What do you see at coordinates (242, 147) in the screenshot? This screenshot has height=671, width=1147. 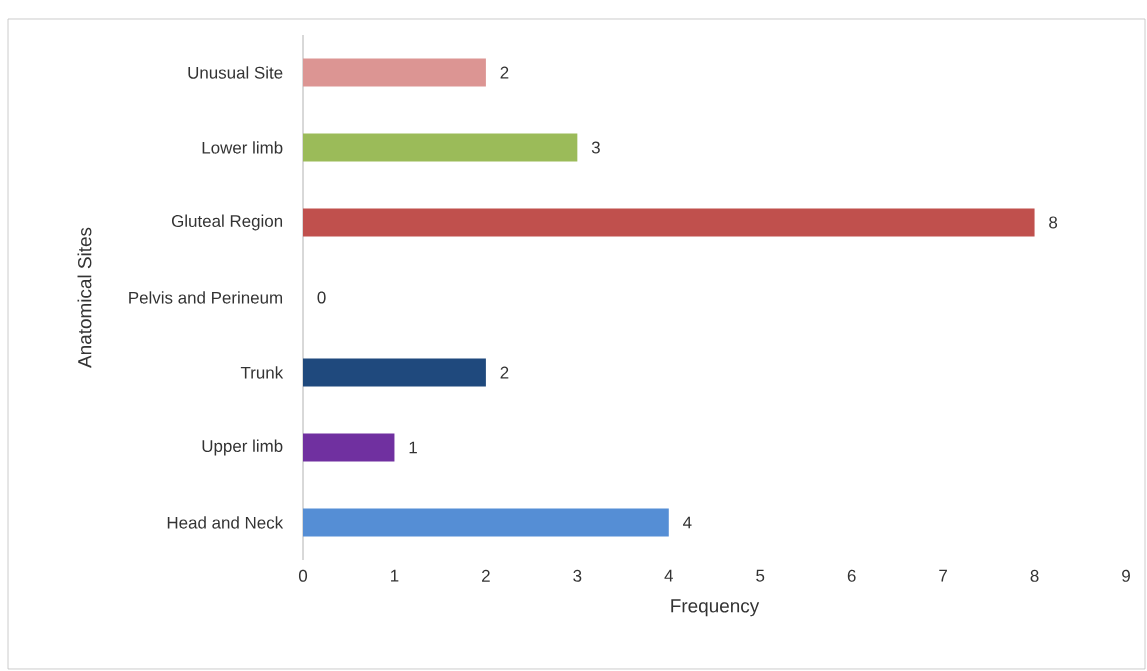 I see `y-tick-label: Lower limb` at bounding box center [242, 147].